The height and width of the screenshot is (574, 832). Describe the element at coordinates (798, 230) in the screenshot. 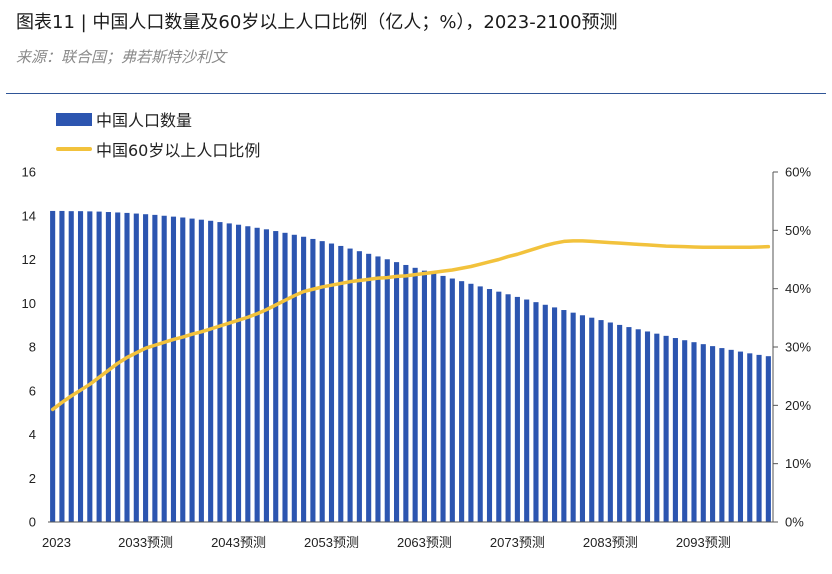

I see `y-right-tick-label: 50%` at that location.